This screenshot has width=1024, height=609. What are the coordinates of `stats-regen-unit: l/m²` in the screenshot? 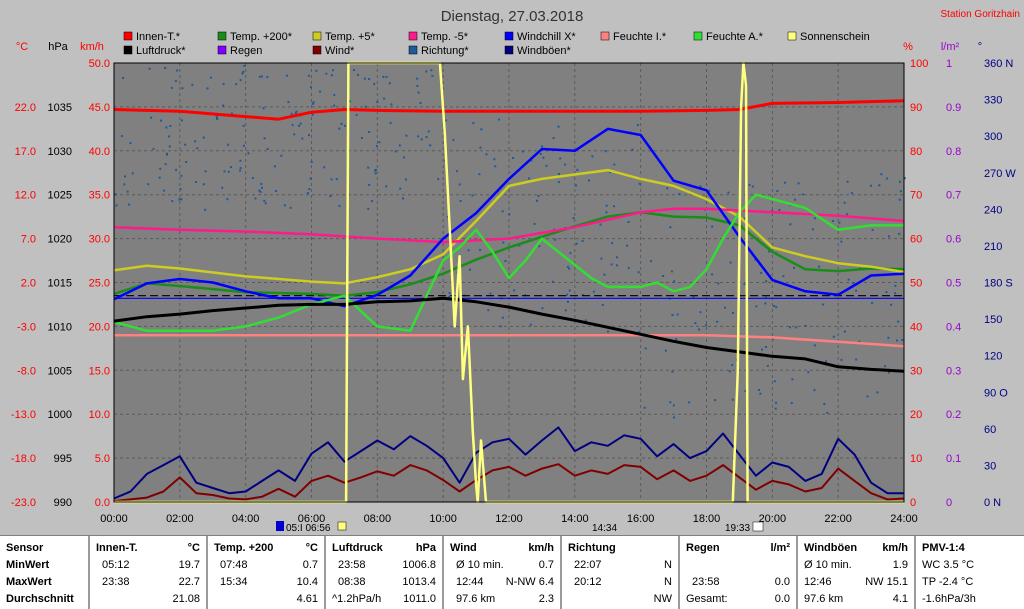 It's located at (780, 548).